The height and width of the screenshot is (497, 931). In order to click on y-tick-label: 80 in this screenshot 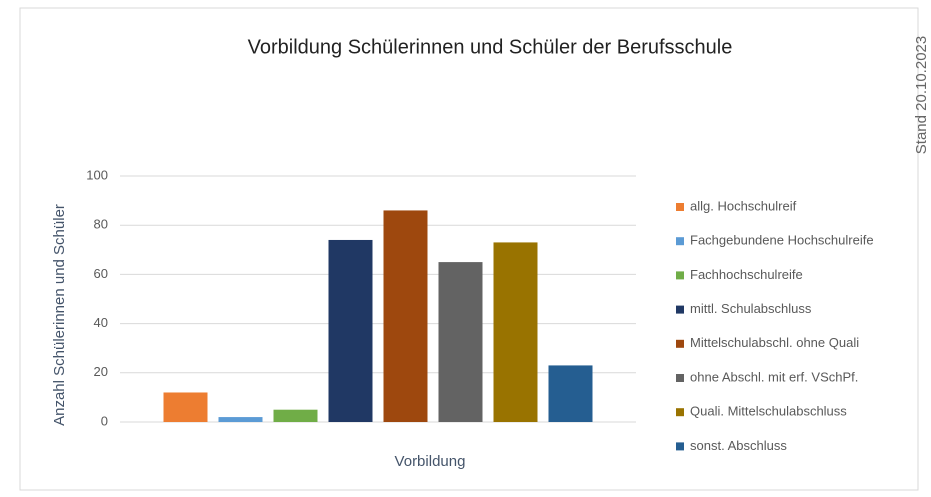, I will do `click(101, 224)`.